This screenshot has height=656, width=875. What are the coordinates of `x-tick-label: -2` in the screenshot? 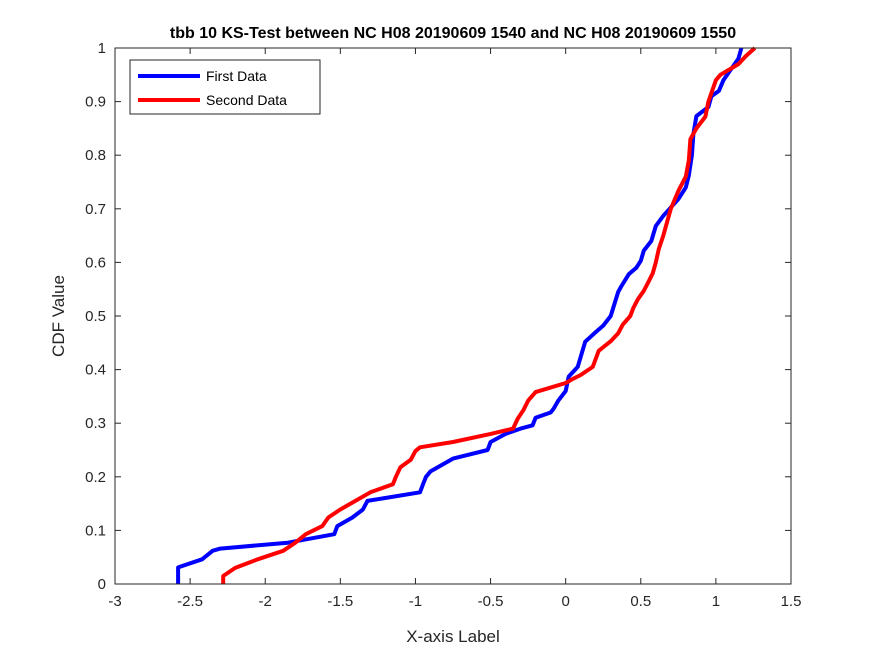 It's located at (265, 601).